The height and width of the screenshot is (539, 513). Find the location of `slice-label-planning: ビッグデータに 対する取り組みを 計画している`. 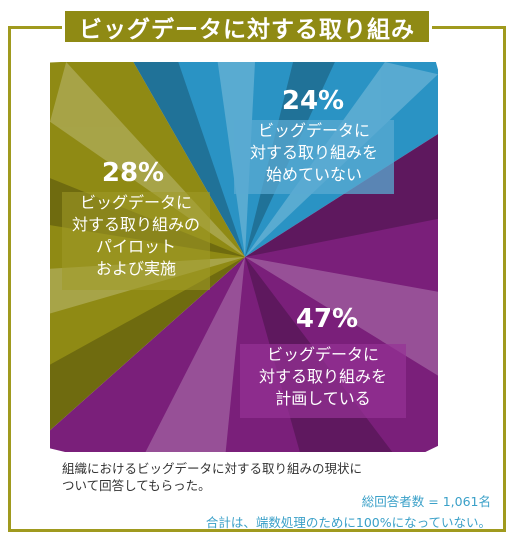

slice-label-planning: ビッグデータに 対する取り組みを 計画している is located at coordinates (323, 381).